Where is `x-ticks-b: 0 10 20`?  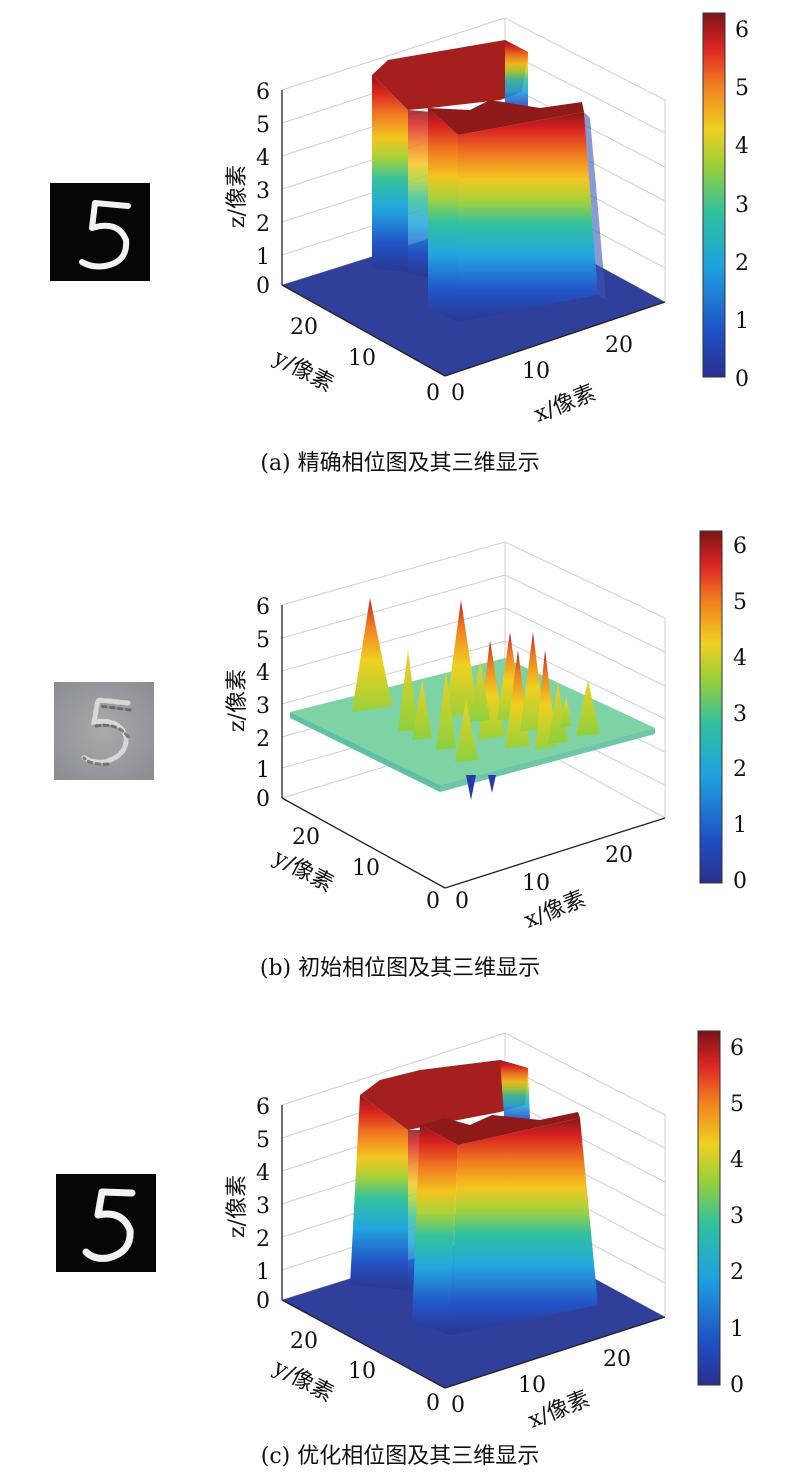 x-ticks-b: 0 10 20 is located at coordinates (544, 878).